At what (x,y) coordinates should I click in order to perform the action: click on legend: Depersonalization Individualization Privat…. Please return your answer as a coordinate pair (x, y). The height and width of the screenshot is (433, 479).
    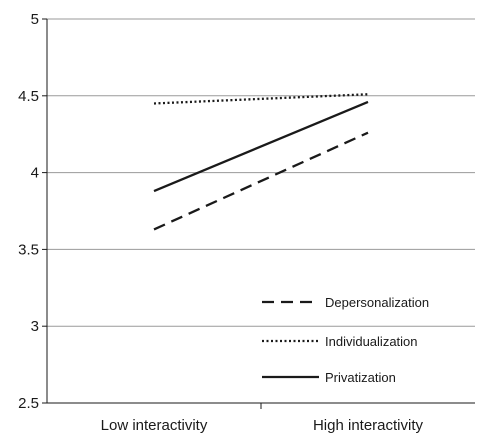
    Looking at the image, I should click on (345, 340).